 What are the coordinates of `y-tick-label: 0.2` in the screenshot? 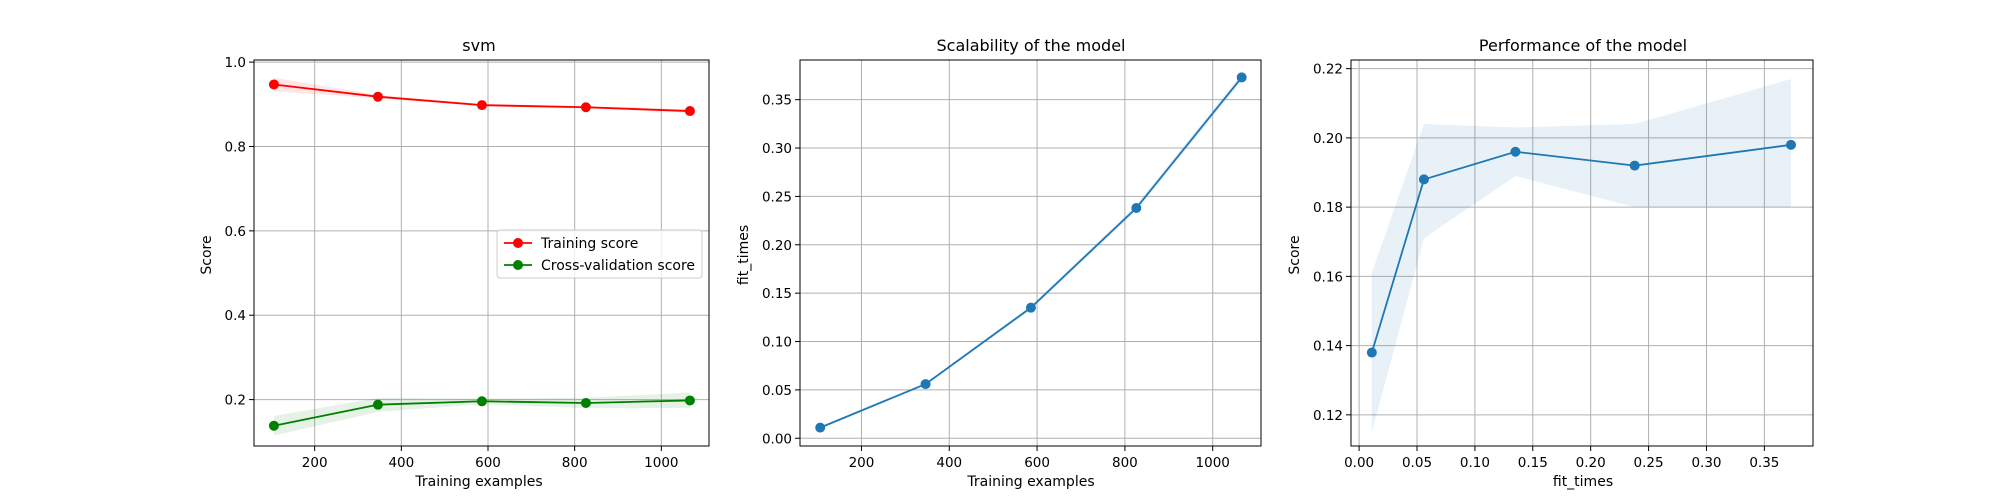 It's located at (235, 401).